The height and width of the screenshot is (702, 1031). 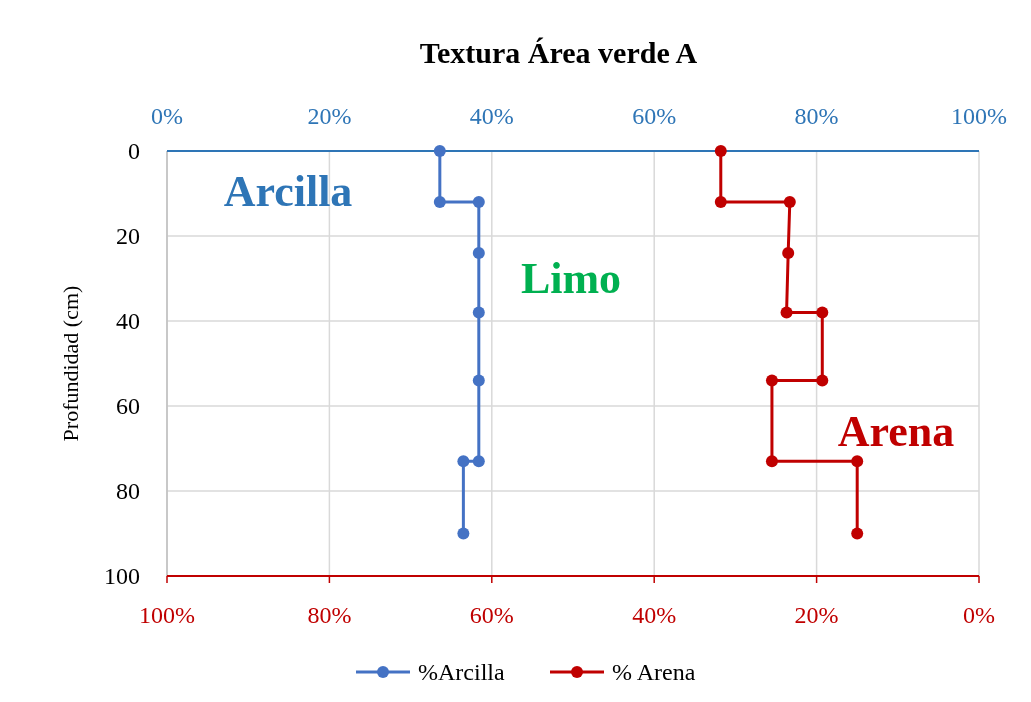 I want to click on y-tick-label: 100, so click(x=122, y=576).